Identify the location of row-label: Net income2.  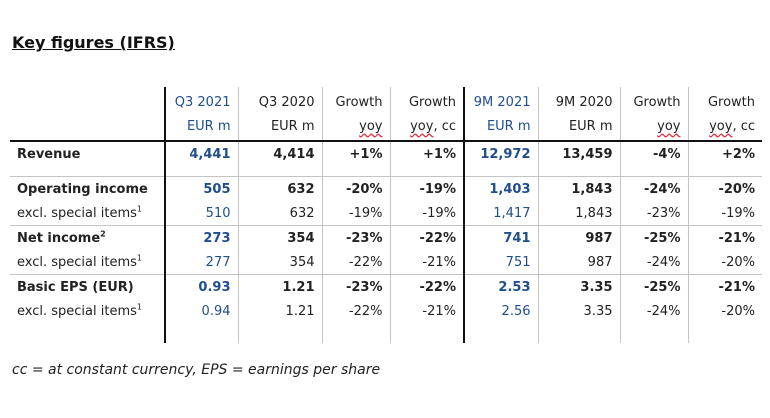
(87, 237).